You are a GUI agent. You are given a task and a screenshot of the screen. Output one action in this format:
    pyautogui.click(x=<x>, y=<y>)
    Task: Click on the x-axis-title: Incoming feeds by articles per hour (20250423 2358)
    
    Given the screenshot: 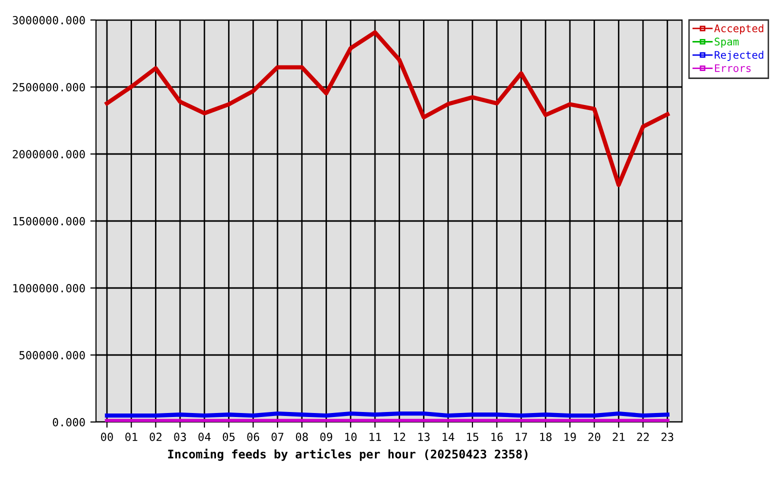 What is the action you would take?
    pyautogui.click(x=348, y=454)
    